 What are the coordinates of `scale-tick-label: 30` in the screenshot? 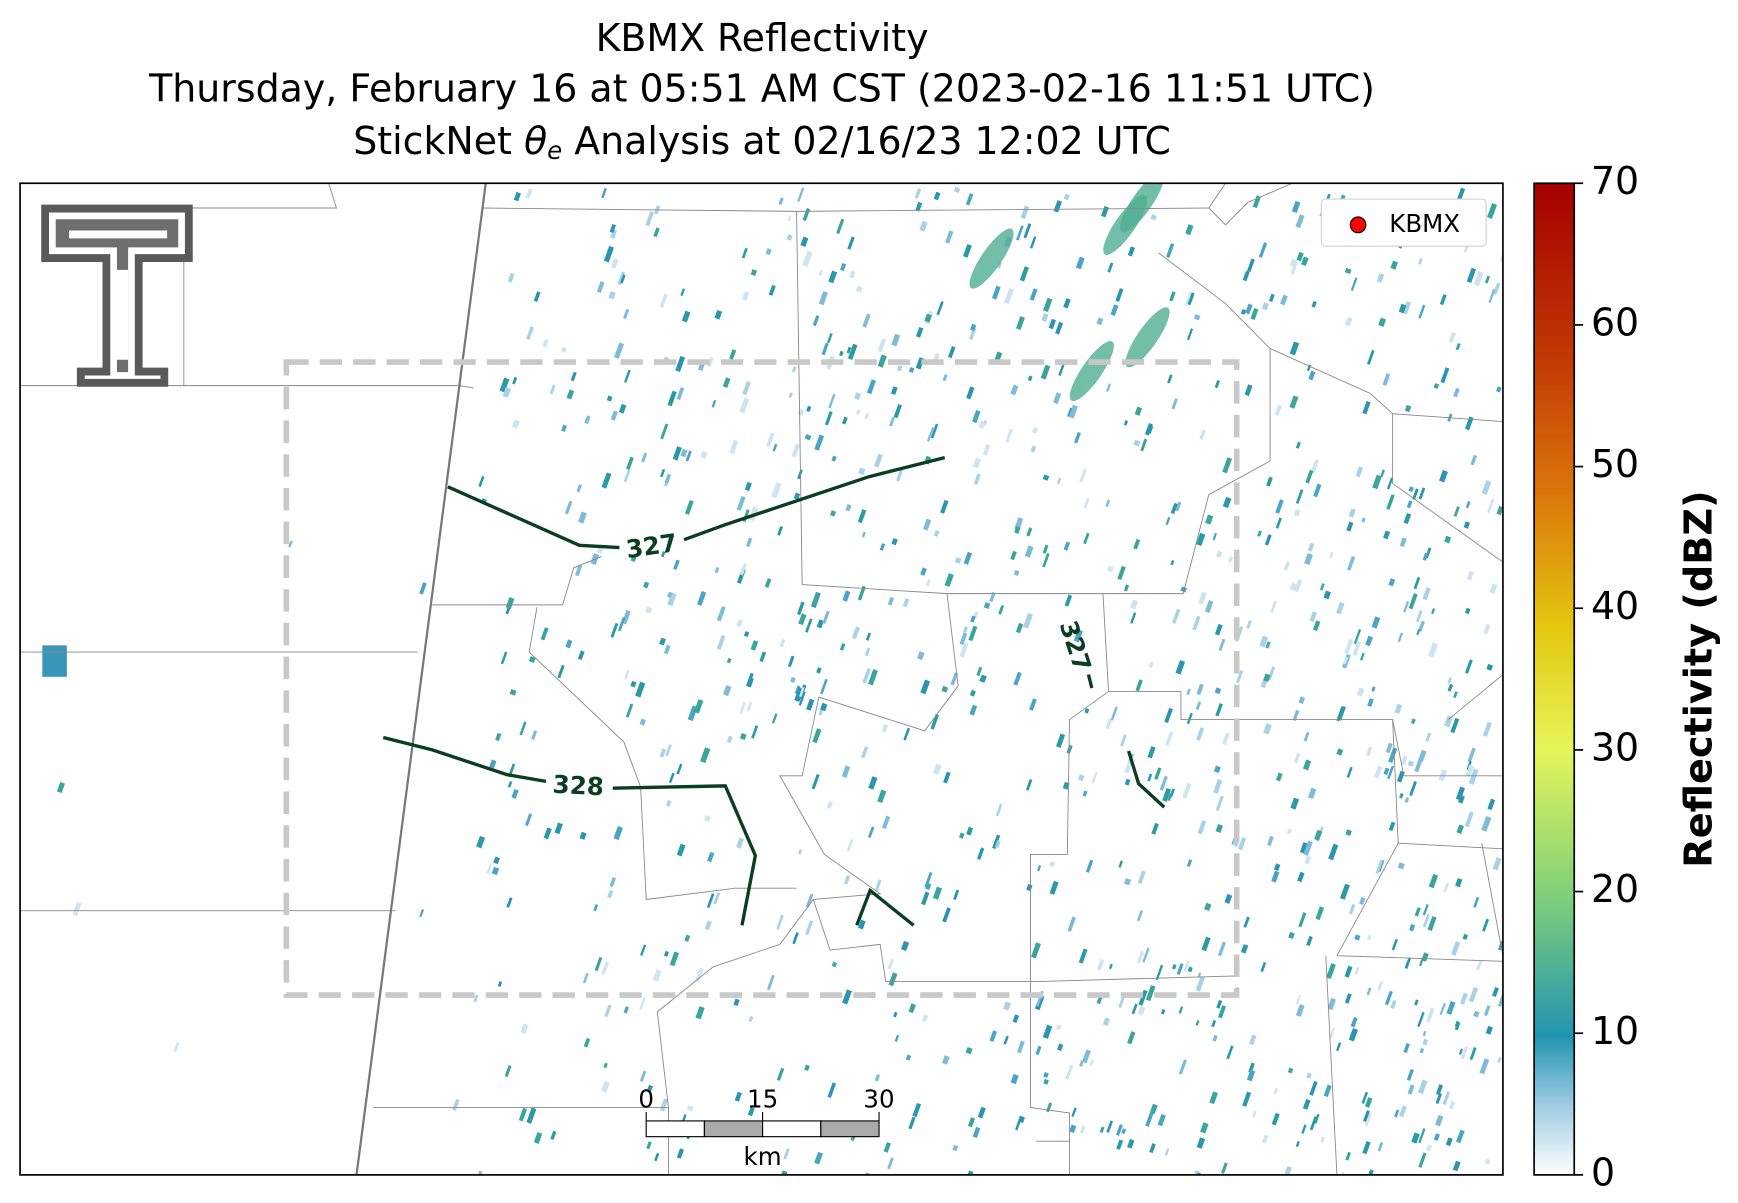 It's located at (878, 1099).